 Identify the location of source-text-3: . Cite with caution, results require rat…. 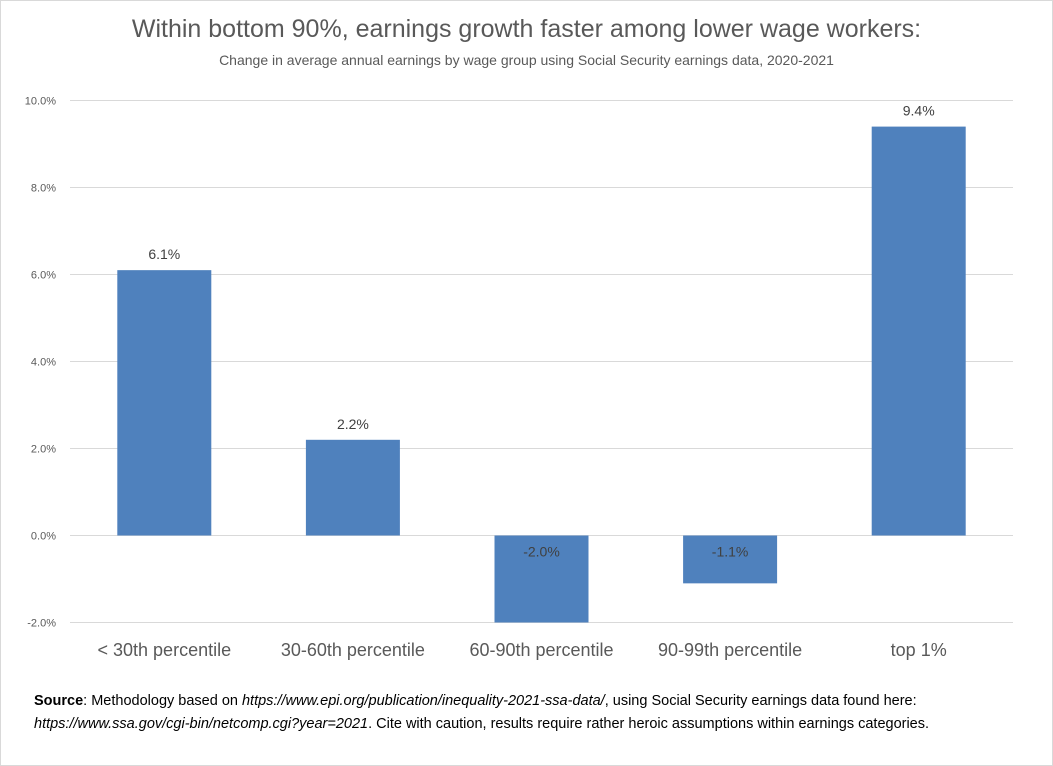
(649, 724).